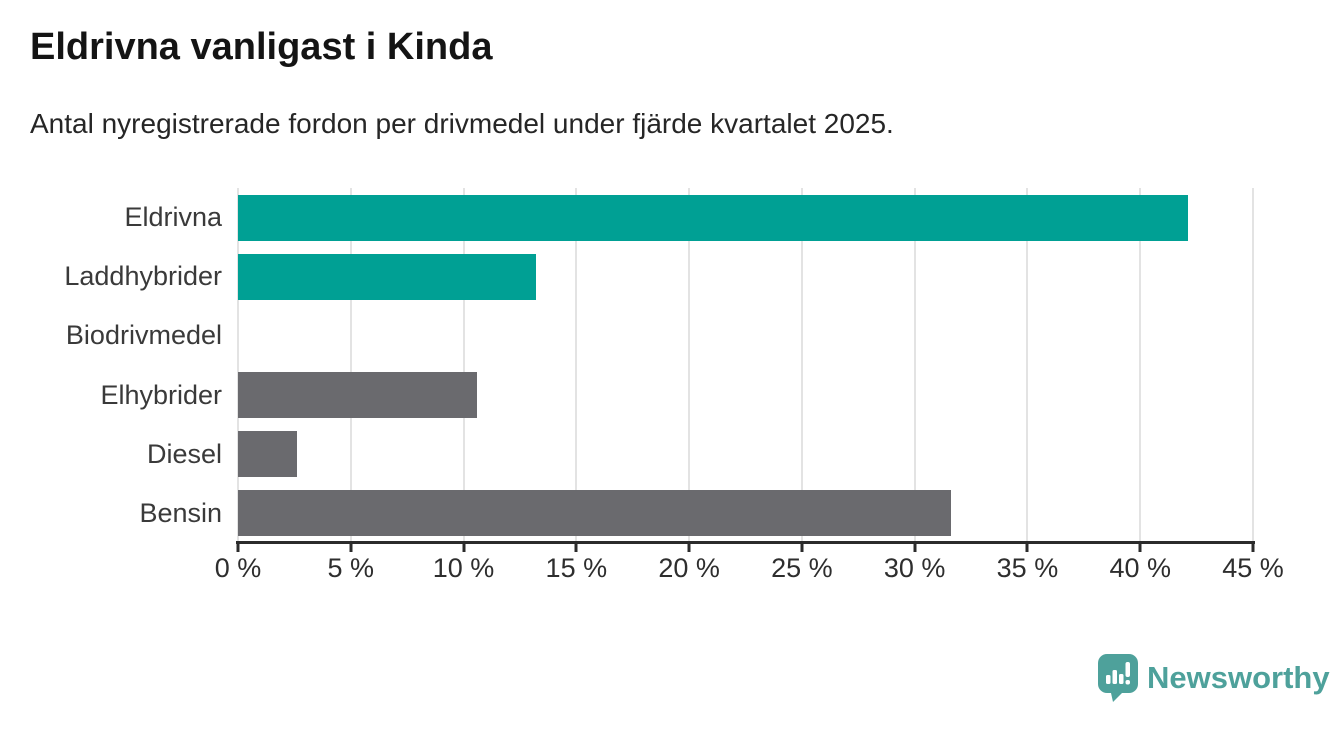  Describe the element at coordinates (745, 395) in the screenshot. I see `bar-row-elhybrider` at that location.